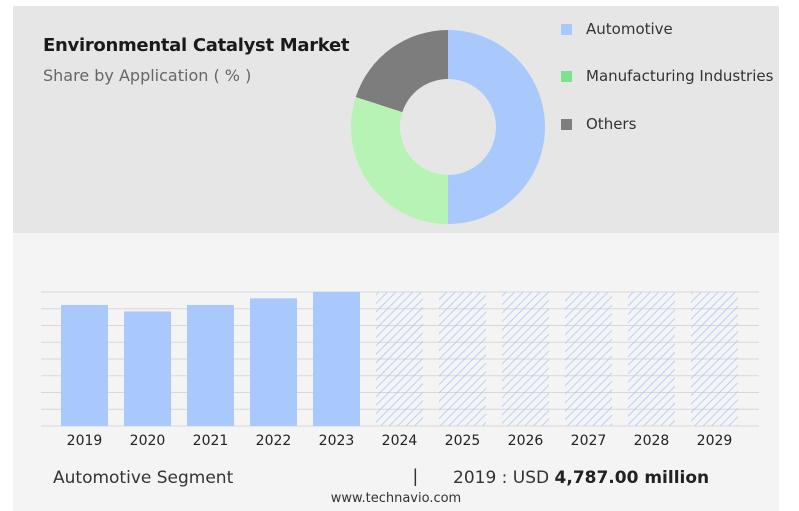 This screenshot has height=511, width=799. Describe the element at coordinates (525, 359) in the screenshot. I see `bar-forecast-2026` at that location.